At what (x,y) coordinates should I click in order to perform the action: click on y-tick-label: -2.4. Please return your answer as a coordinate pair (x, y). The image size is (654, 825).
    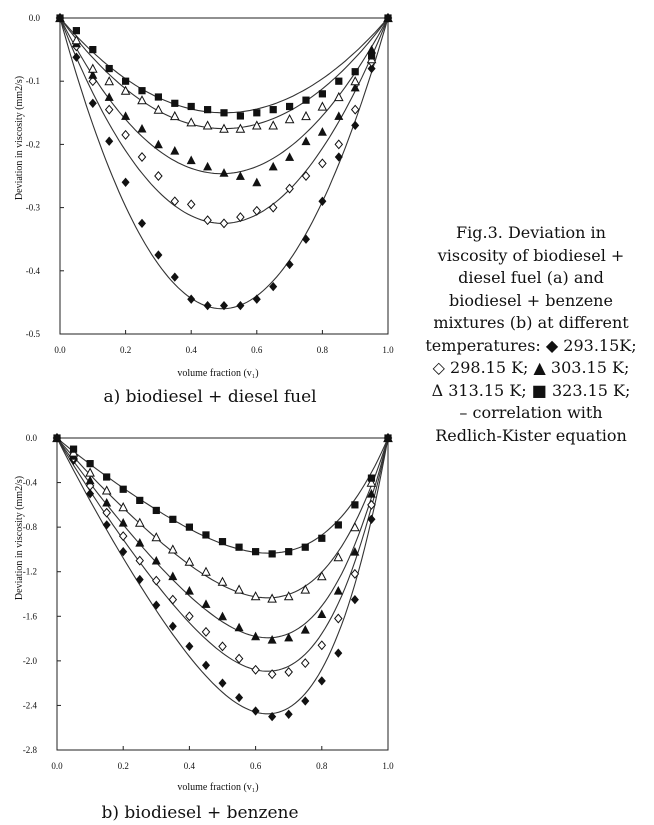
    Looking at the image, I should click on (30, 705).